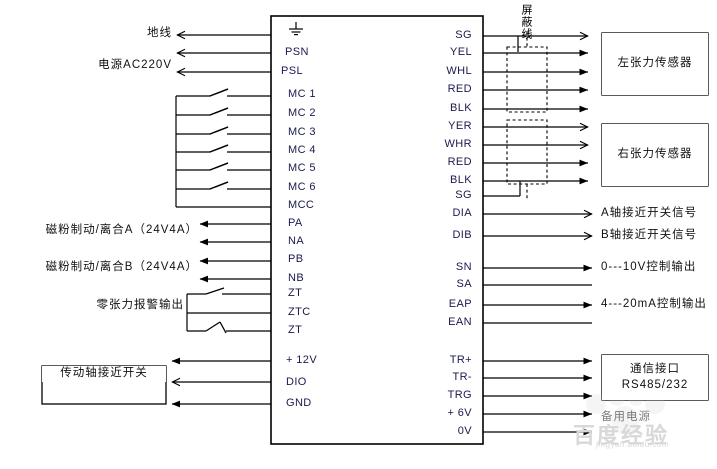  What do you see at coordinates (464, 284) in the screenshot?
I see `terminal-sa: SA` at bounding box center [464, 284].